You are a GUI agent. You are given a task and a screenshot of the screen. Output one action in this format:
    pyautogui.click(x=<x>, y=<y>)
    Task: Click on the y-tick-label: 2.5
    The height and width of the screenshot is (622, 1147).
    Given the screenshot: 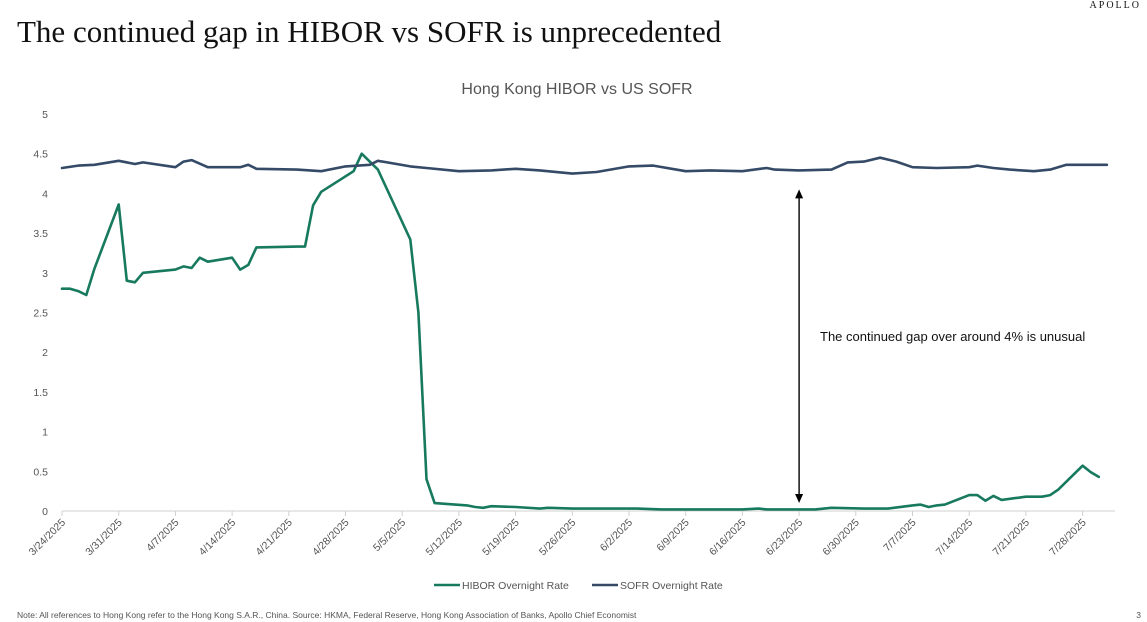 What is the action you would take?
    pyautogui.click(x=40, y=314)
    